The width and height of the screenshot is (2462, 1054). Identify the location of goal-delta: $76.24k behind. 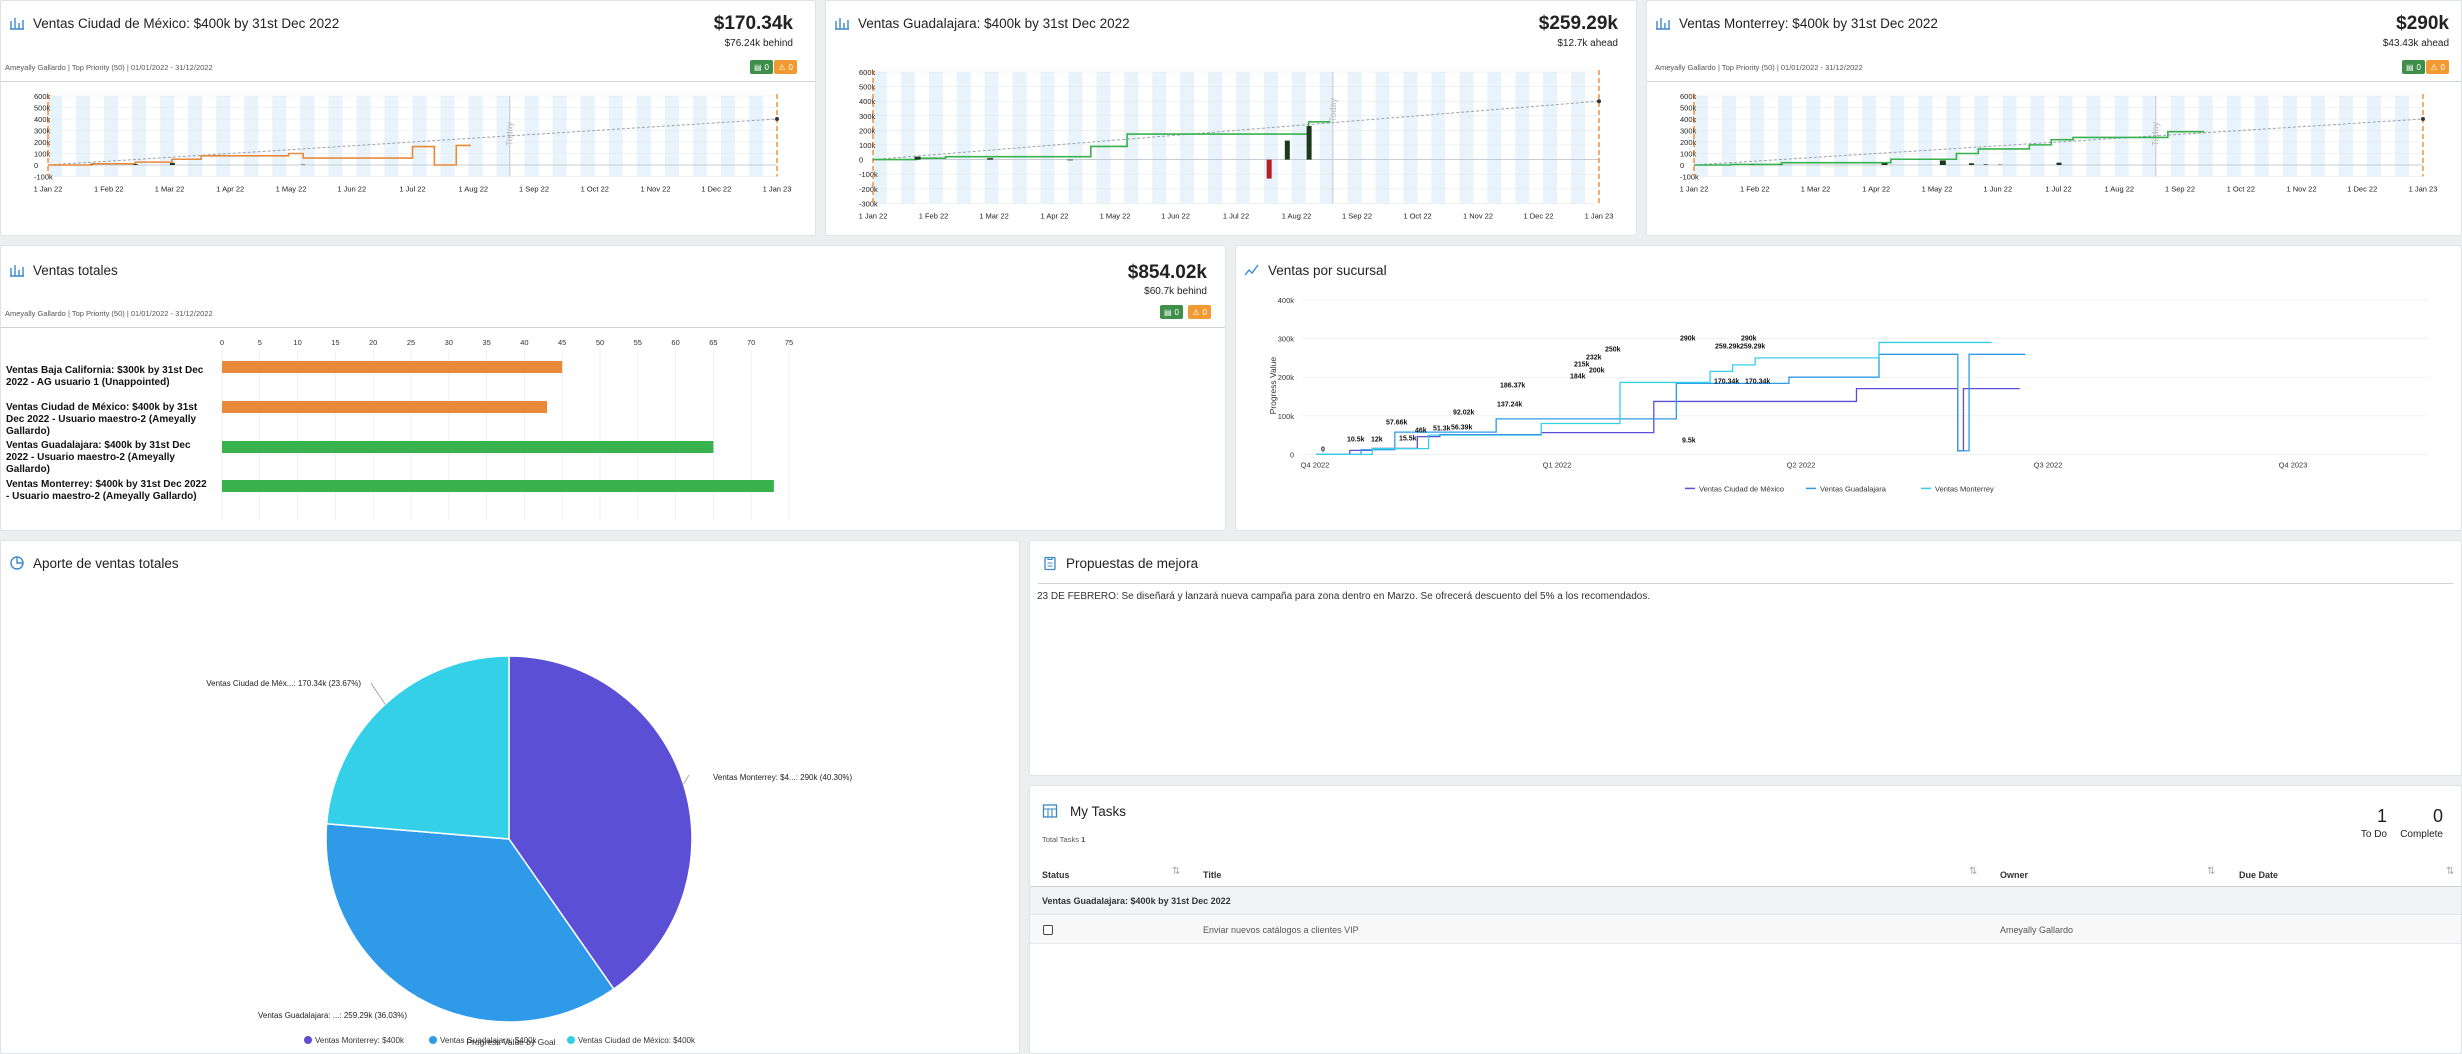
(758, 43).